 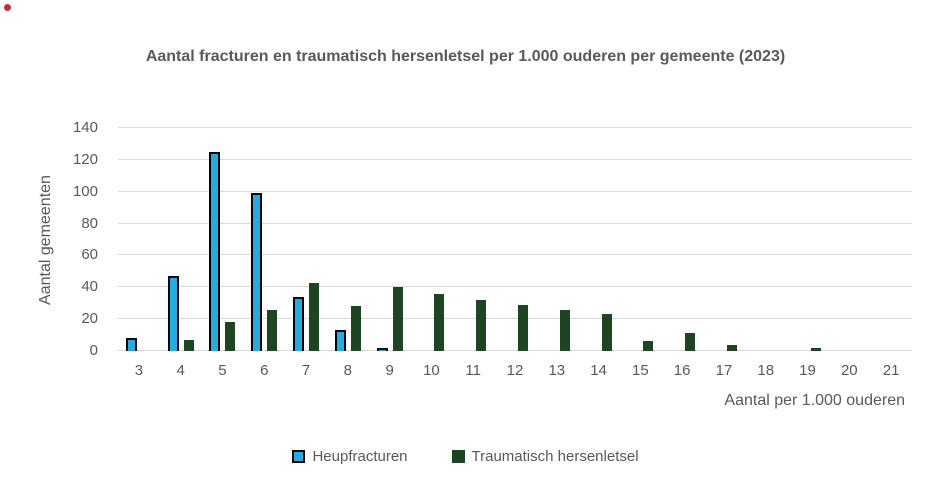 What do you see at coordinates (439, 322) in the screenshot?
I see `bar-traumatisch-hersenletsel-x10` at bounding box center [439, 322].